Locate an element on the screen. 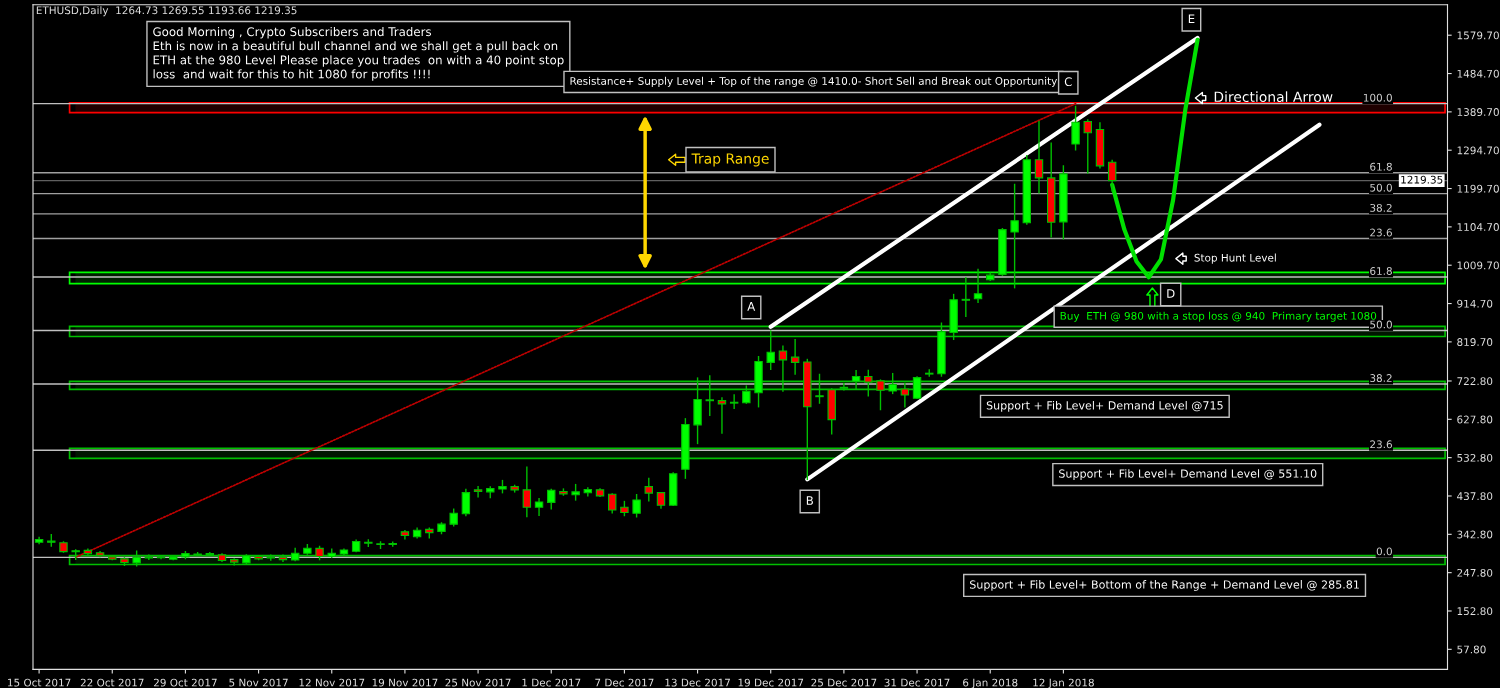  y-tick-label: 914.70 is located at coordinates (1475, 303).